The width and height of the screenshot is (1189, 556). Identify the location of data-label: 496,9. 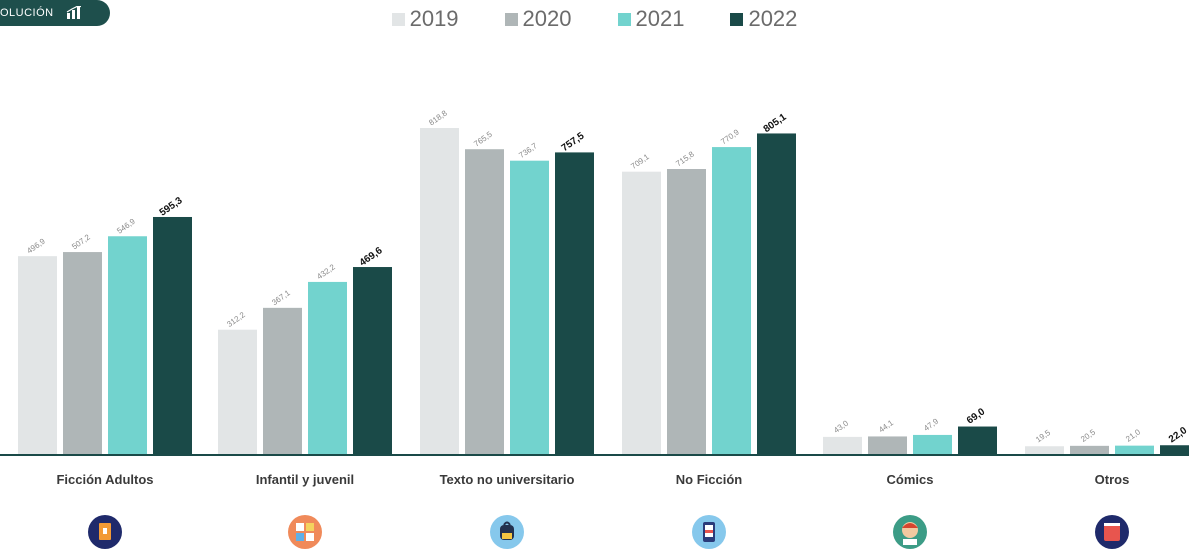
(36, 245).